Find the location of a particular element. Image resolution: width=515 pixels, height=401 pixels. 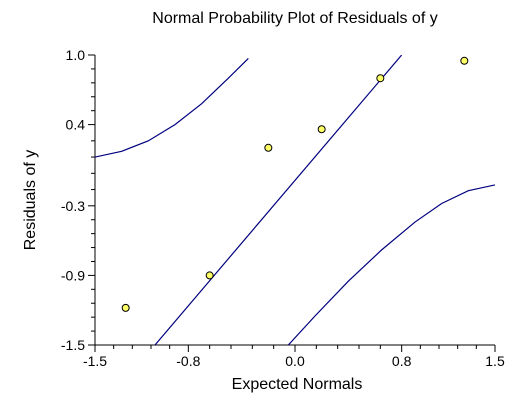

y-tick-label: -0.3 is located at coordinates (73, 206).